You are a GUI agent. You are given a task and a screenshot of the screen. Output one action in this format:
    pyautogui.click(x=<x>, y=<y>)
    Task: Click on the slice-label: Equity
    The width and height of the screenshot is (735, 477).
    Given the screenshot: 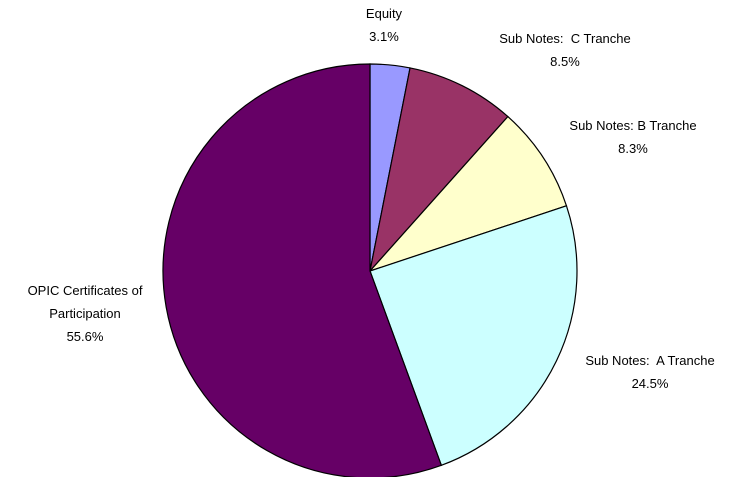 What is the action you would take?
    pyautogui.click(x=384, y=13)
    